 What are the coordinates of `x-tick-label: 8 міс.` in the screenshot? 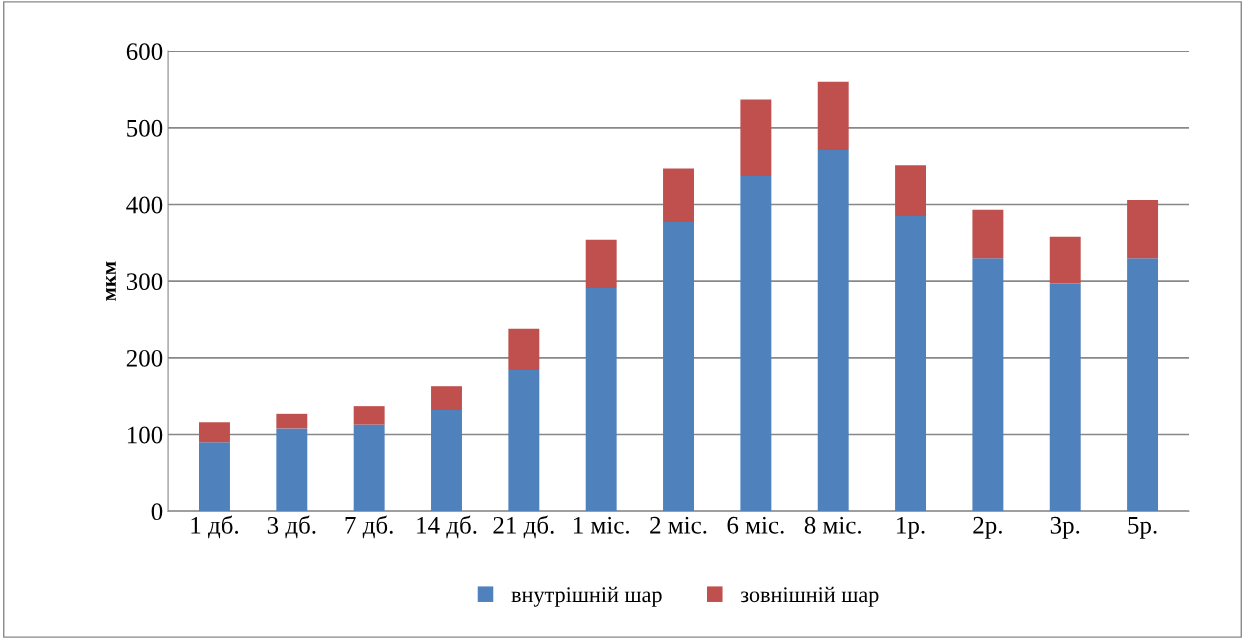 It's located at (832, 525).